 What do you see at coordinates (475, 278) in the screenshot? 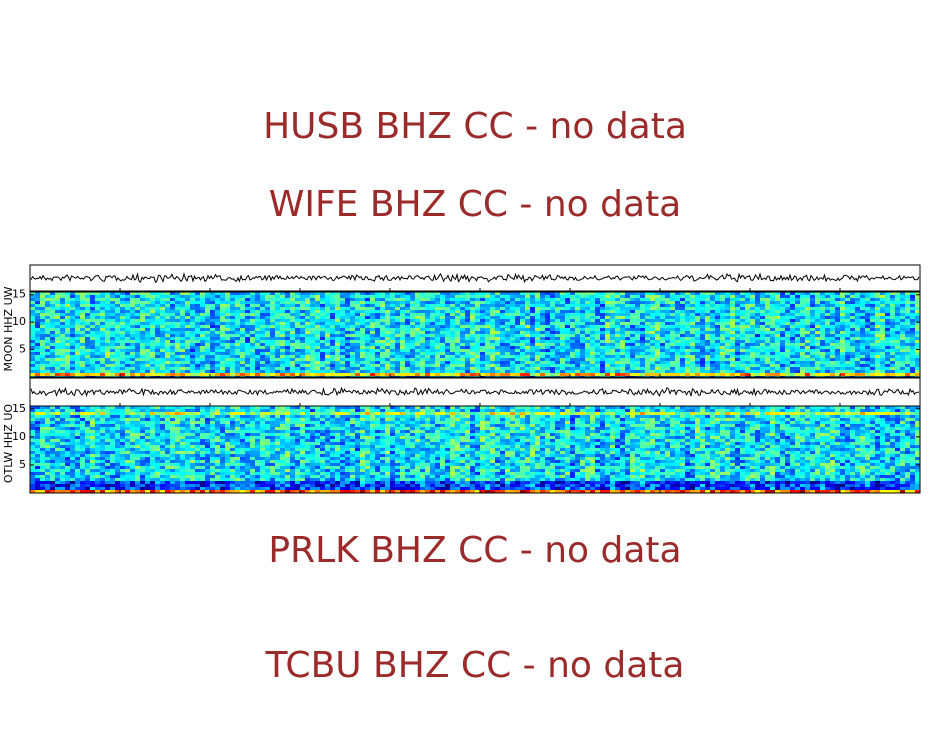
I see `waveform` at bounding box center [475, 278].